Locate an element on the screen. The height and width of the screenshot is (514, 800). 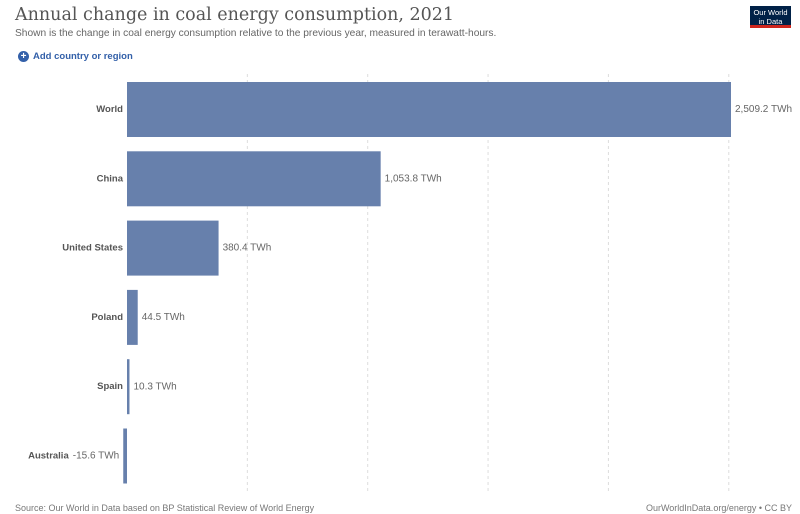
category-label: World is located at coordinates (109, 109).